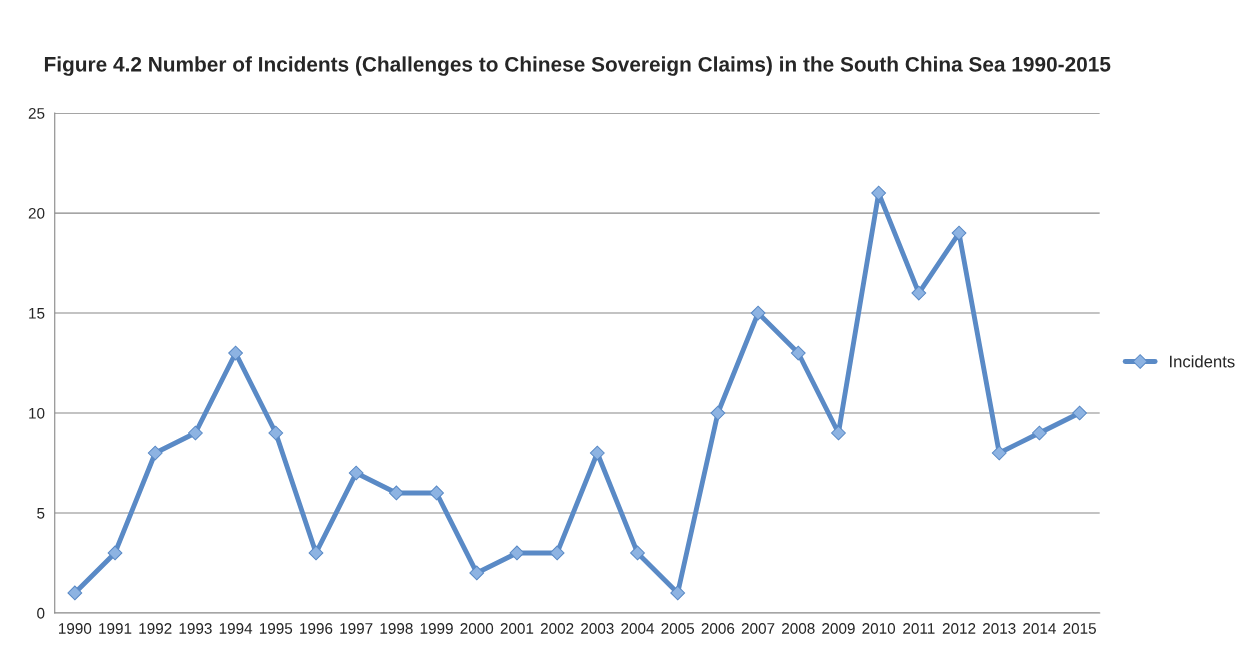 This screenshot has height=650, width=1244. I want to click on x-tick-label: 2012, so click(959, 628).